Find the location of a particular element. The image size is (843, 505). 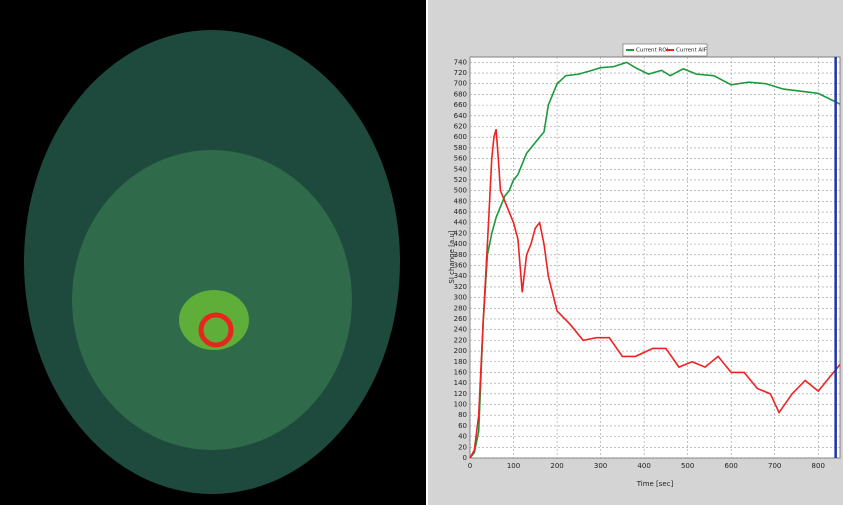

y-tick-label: 440 is located at coordinates (460, 223).